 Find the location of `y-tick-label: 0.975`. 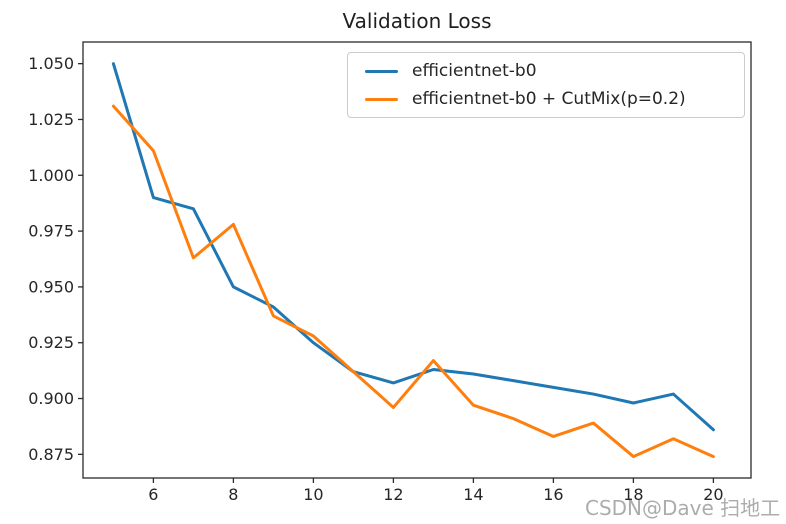

y-tick-label: 0.975 is located at coordinates (51, 231).